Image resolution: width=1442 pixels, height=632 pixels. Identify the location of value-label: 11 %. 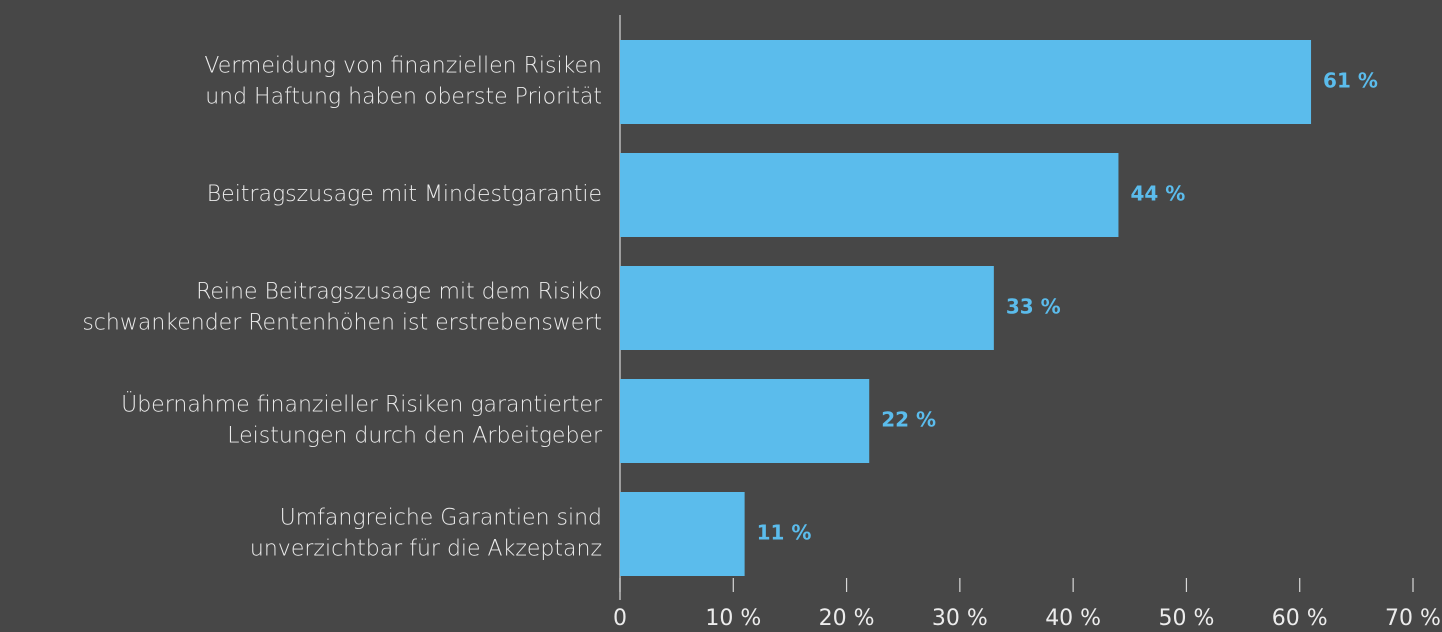
(784, 533).